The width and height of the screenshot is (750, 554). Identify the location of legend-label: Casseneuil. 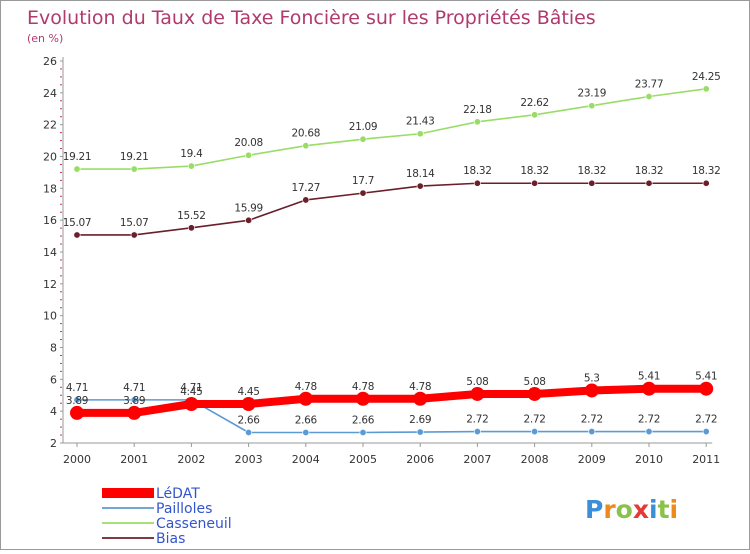
(194, 524).